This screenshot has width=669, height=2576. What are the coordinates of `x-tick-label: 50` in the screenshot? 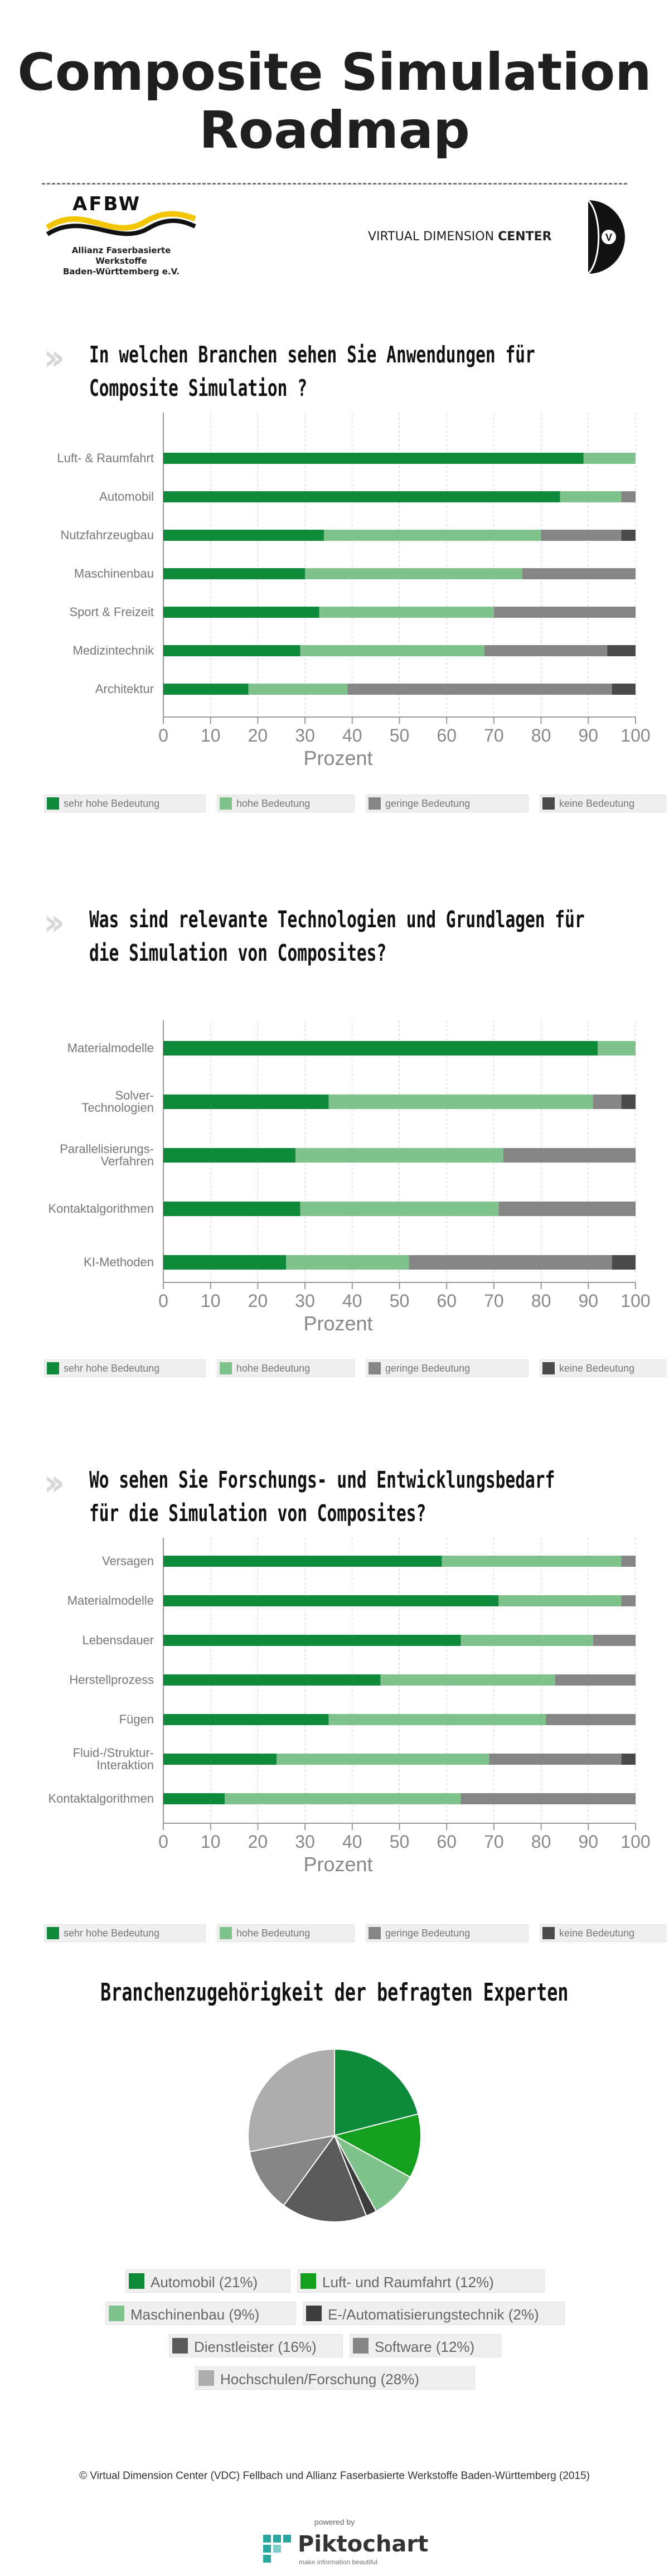 It's located at (400, 735).